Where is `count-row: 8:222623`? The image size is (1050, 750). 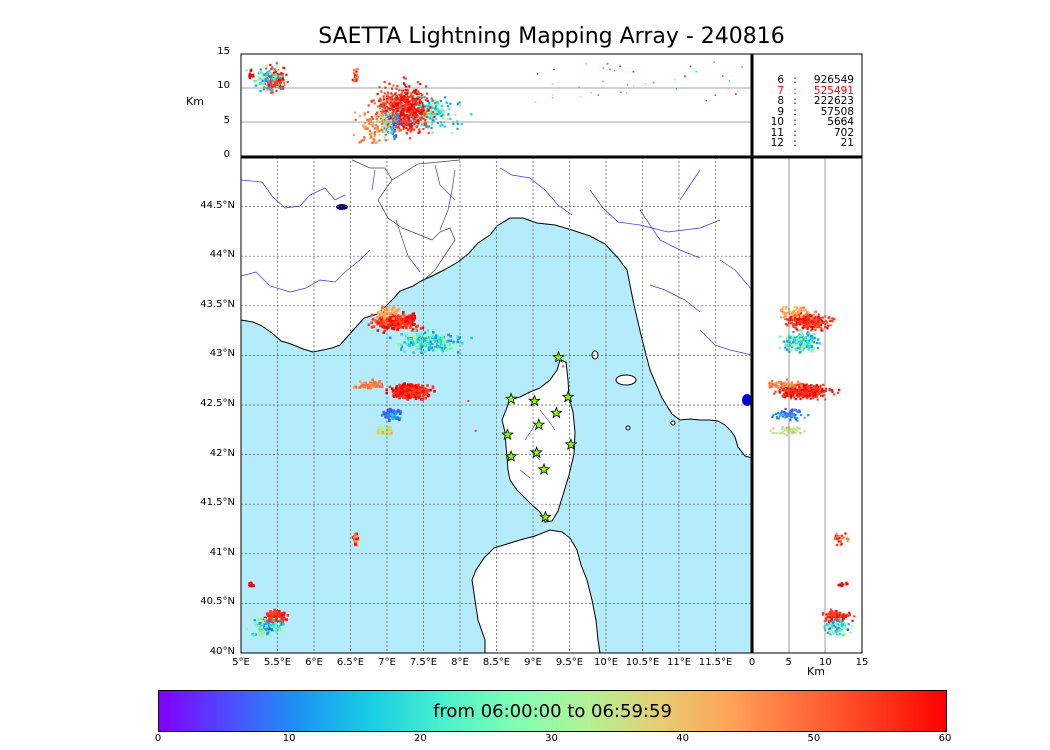 count-row: 8:222623 is located at coordinates (807, 101).